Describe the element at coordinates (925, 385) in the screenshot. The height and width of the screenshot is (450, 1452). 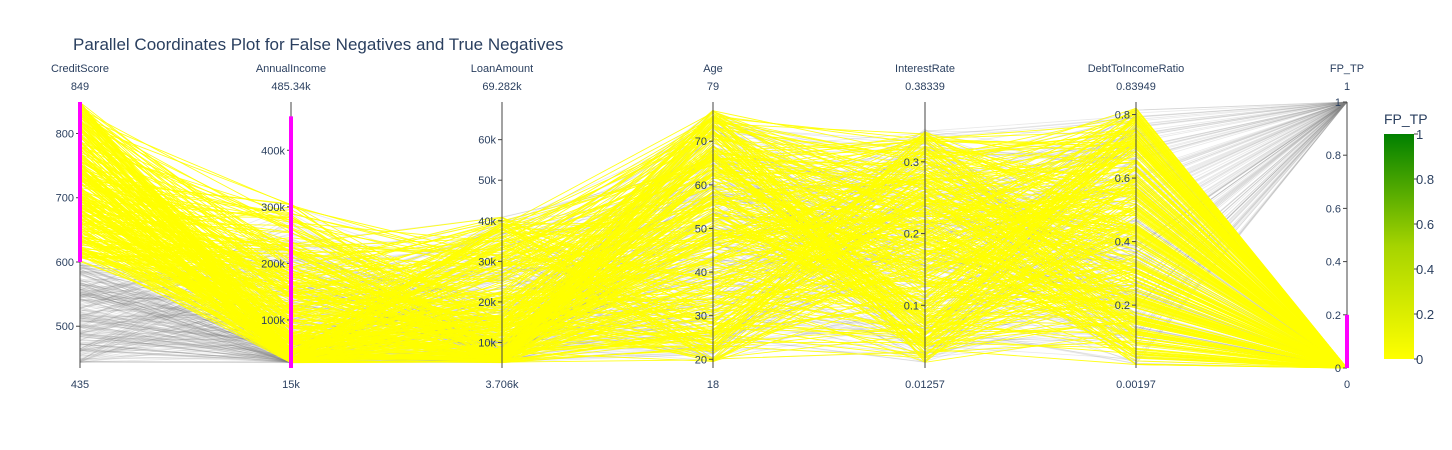
I see `axis-min-label: 0.01257` at that location.